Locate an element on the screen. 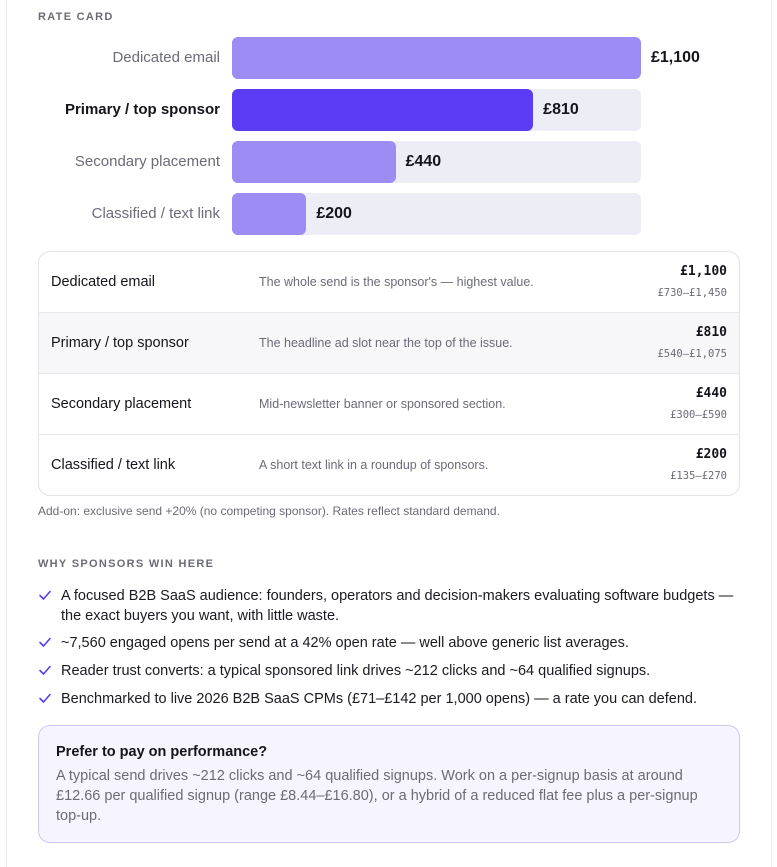  placement-price: £440 is located at coordinates (711, 393).